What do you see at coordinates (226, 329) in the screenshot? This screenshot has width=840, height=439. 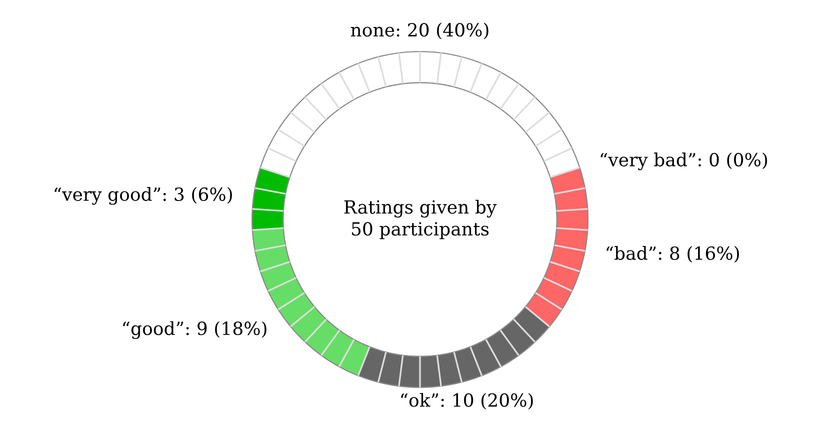 I see `data-label: : 9 (18%)` at bounding box center [226, 329].